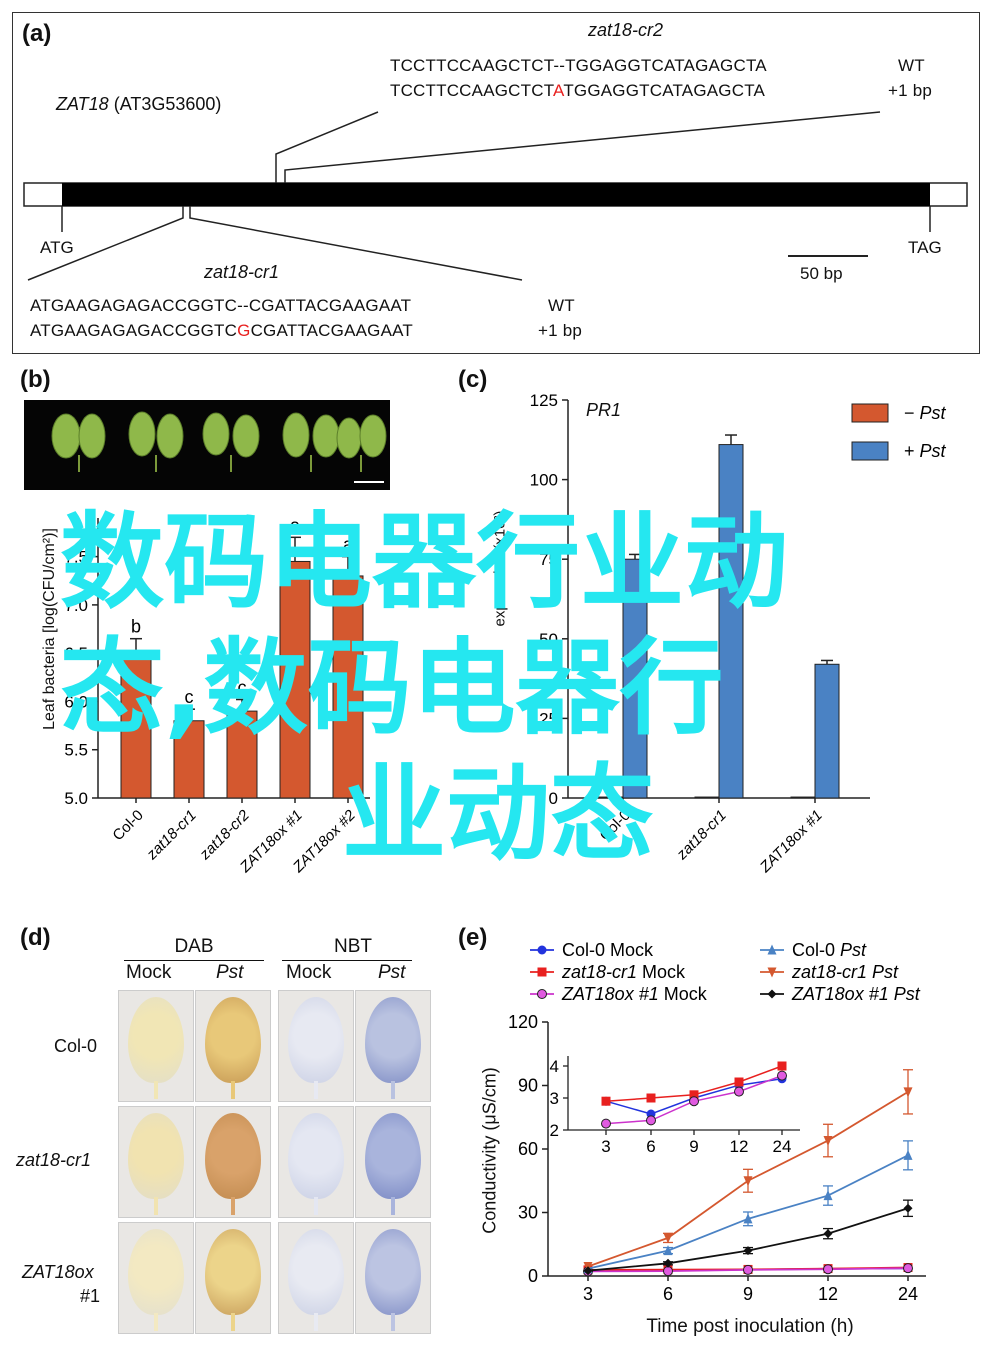 The image size is (990, 1348). Describe the element at coordinates (392, 972) in the screenshot. I see `col-header-nbt-pst: Pst` at that location.